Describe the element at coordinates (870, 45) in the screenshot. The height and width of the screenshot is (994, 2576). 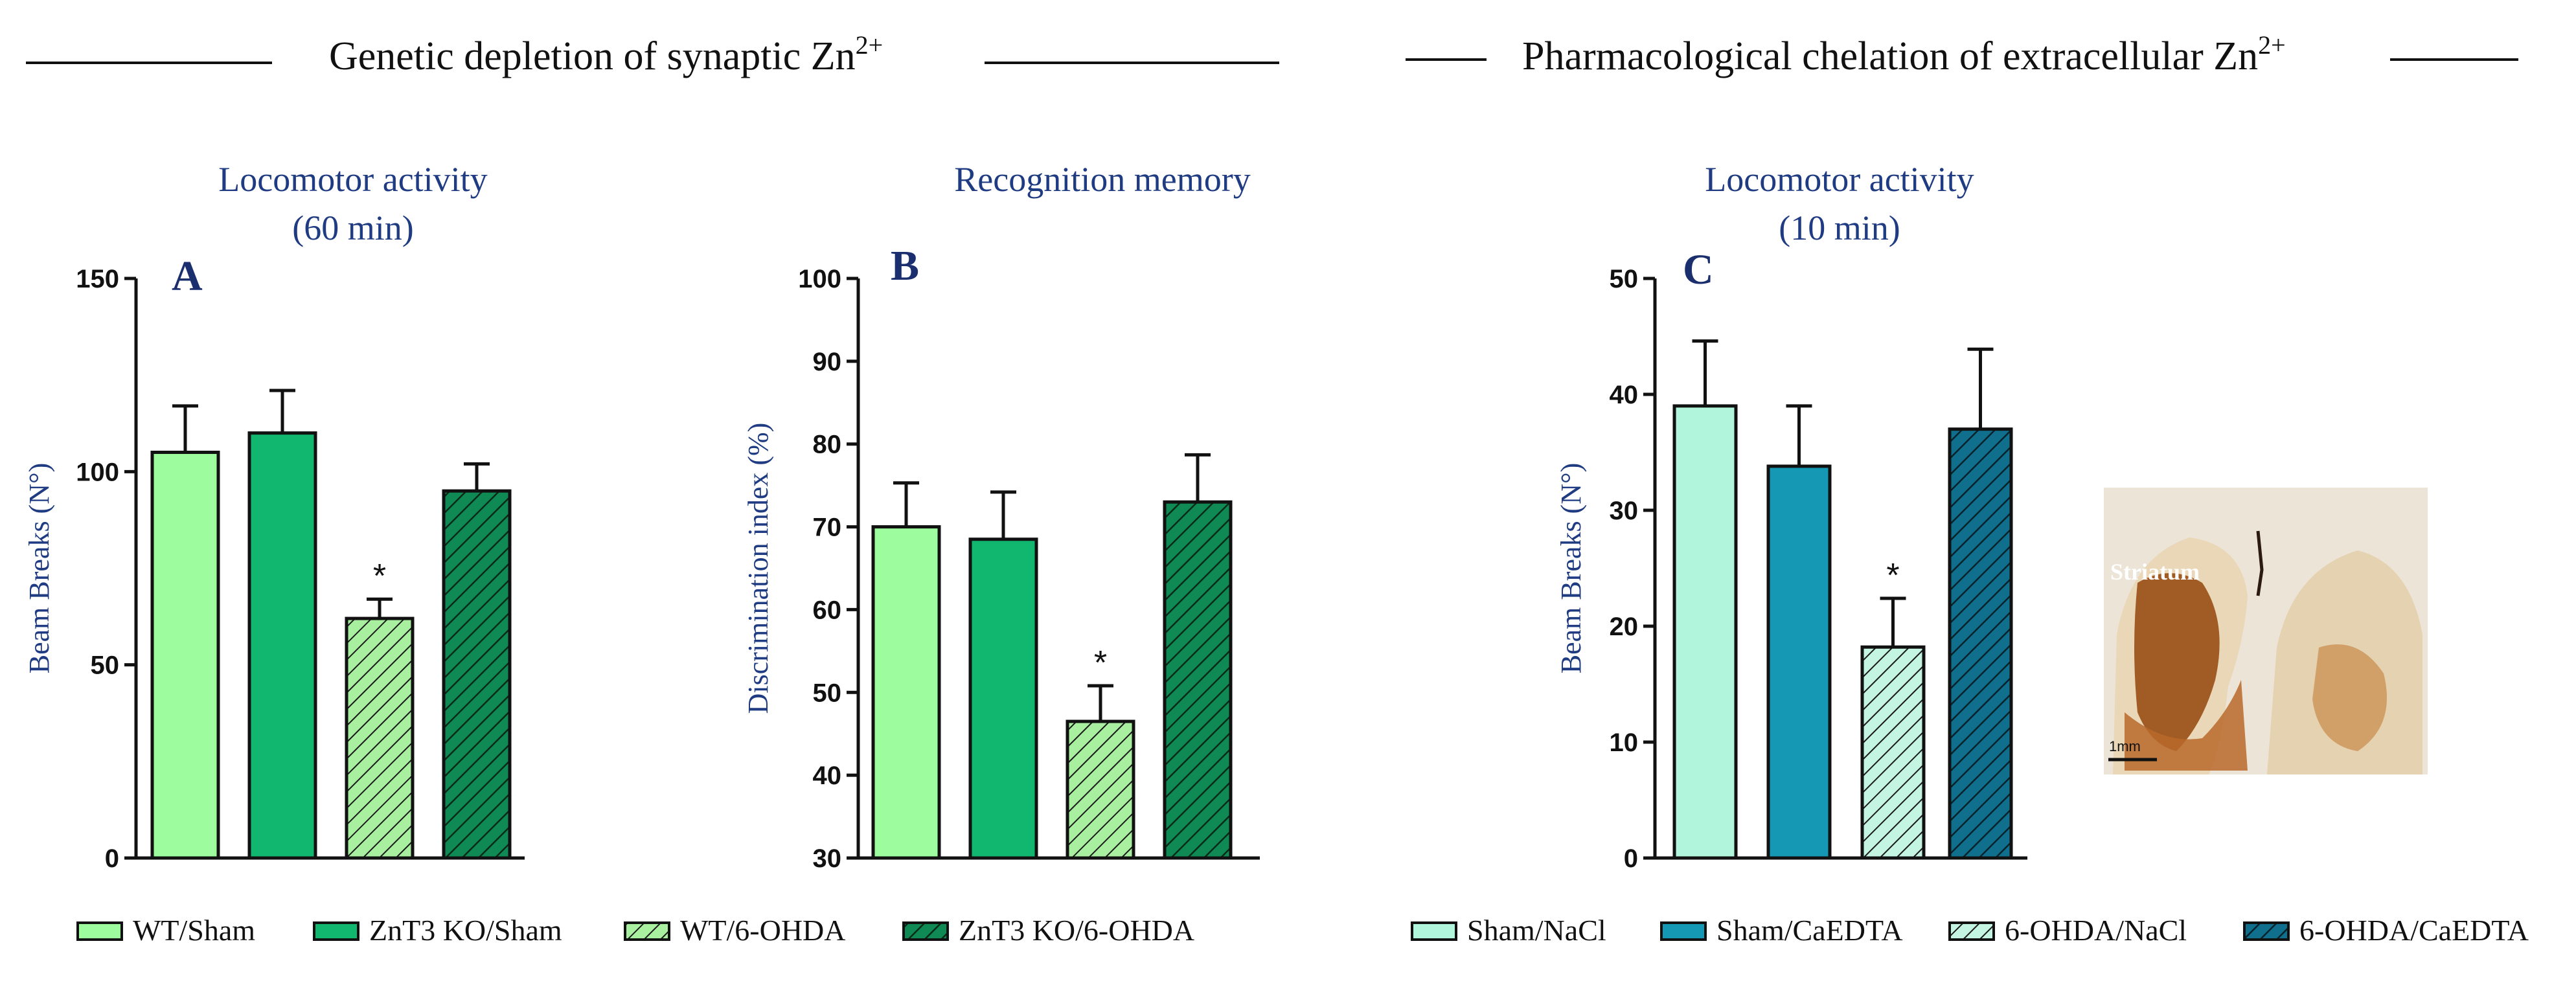
I see `section-title-left-sup: 2+` at that location.